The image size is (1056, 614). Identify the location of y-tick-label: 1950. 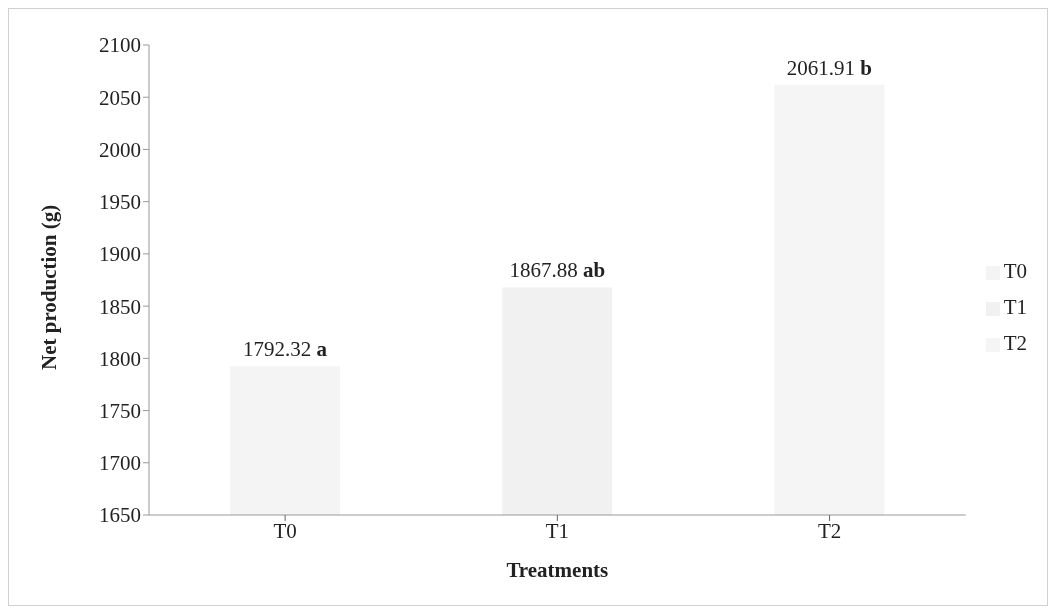
(120, 202).